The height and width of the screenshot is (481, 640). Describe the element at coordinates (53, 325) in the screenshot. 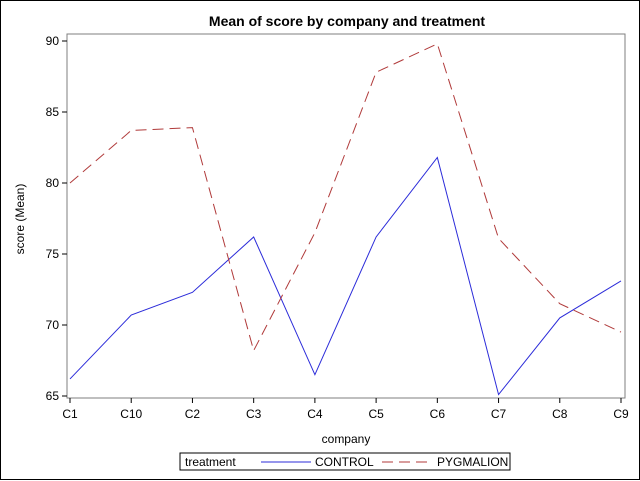

I see `y-tick-label: 70` at that location.